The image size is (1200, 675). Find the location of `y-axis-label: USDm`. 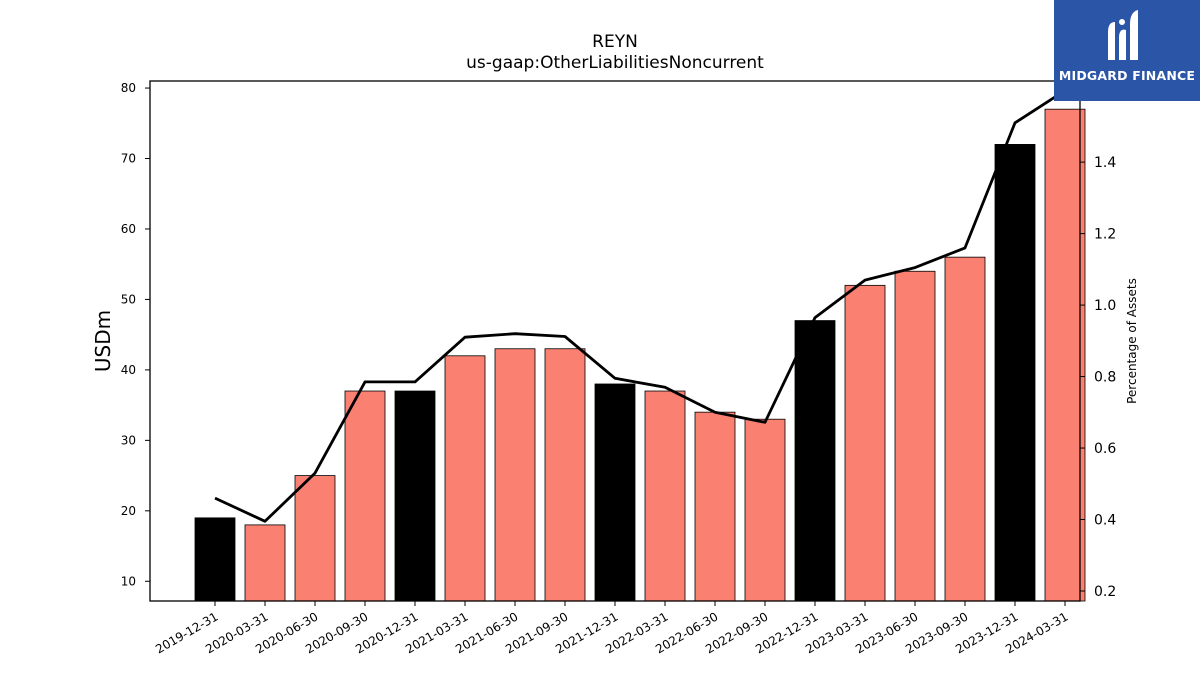

y-axis-label: USDm is located at coordinates (103, 341).